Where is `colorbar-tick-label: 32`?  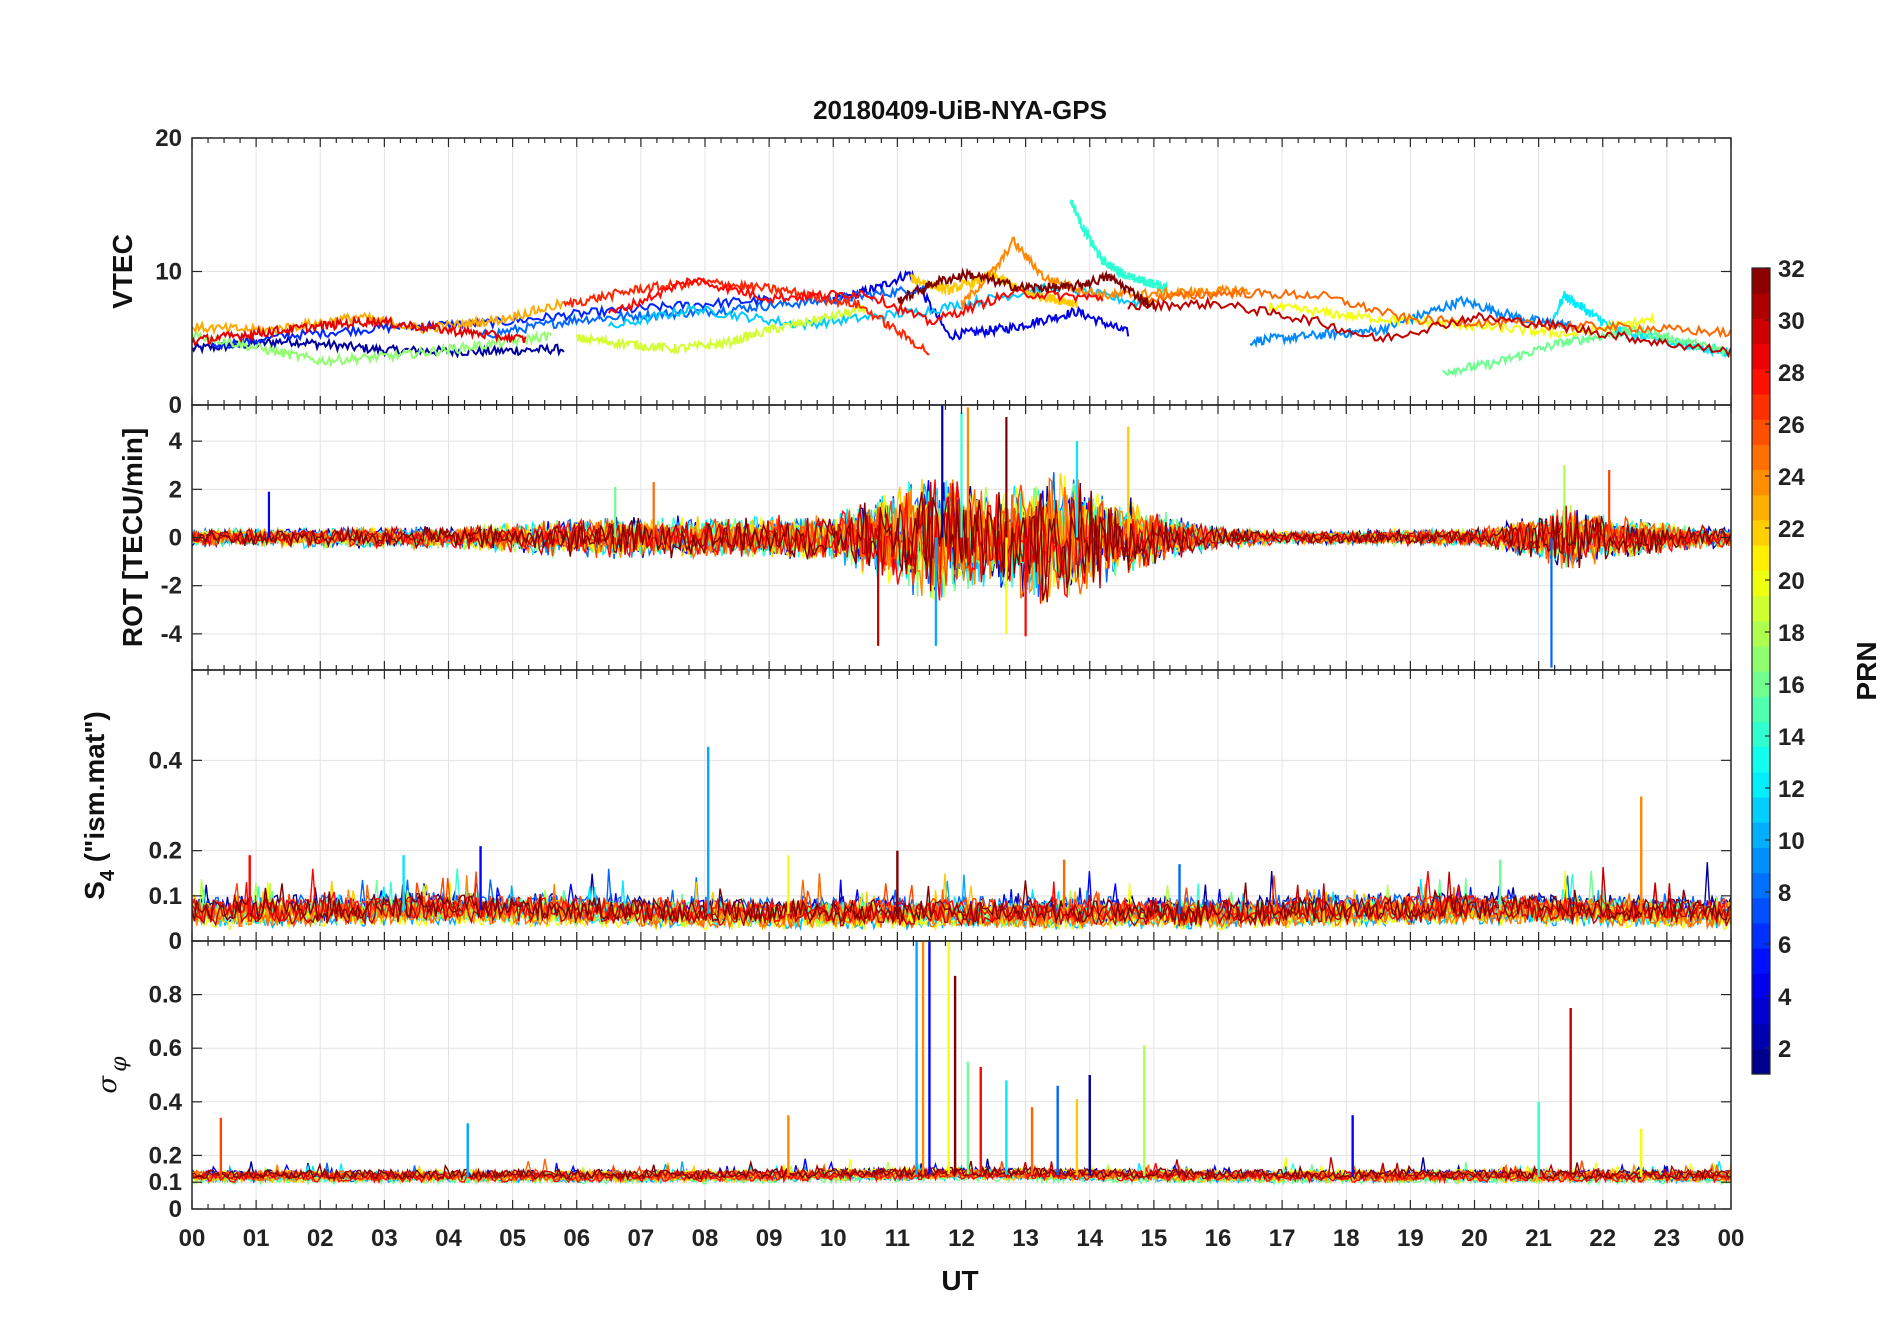
colorbar-tick-label: 32 is located at coordinates (1791, 269).